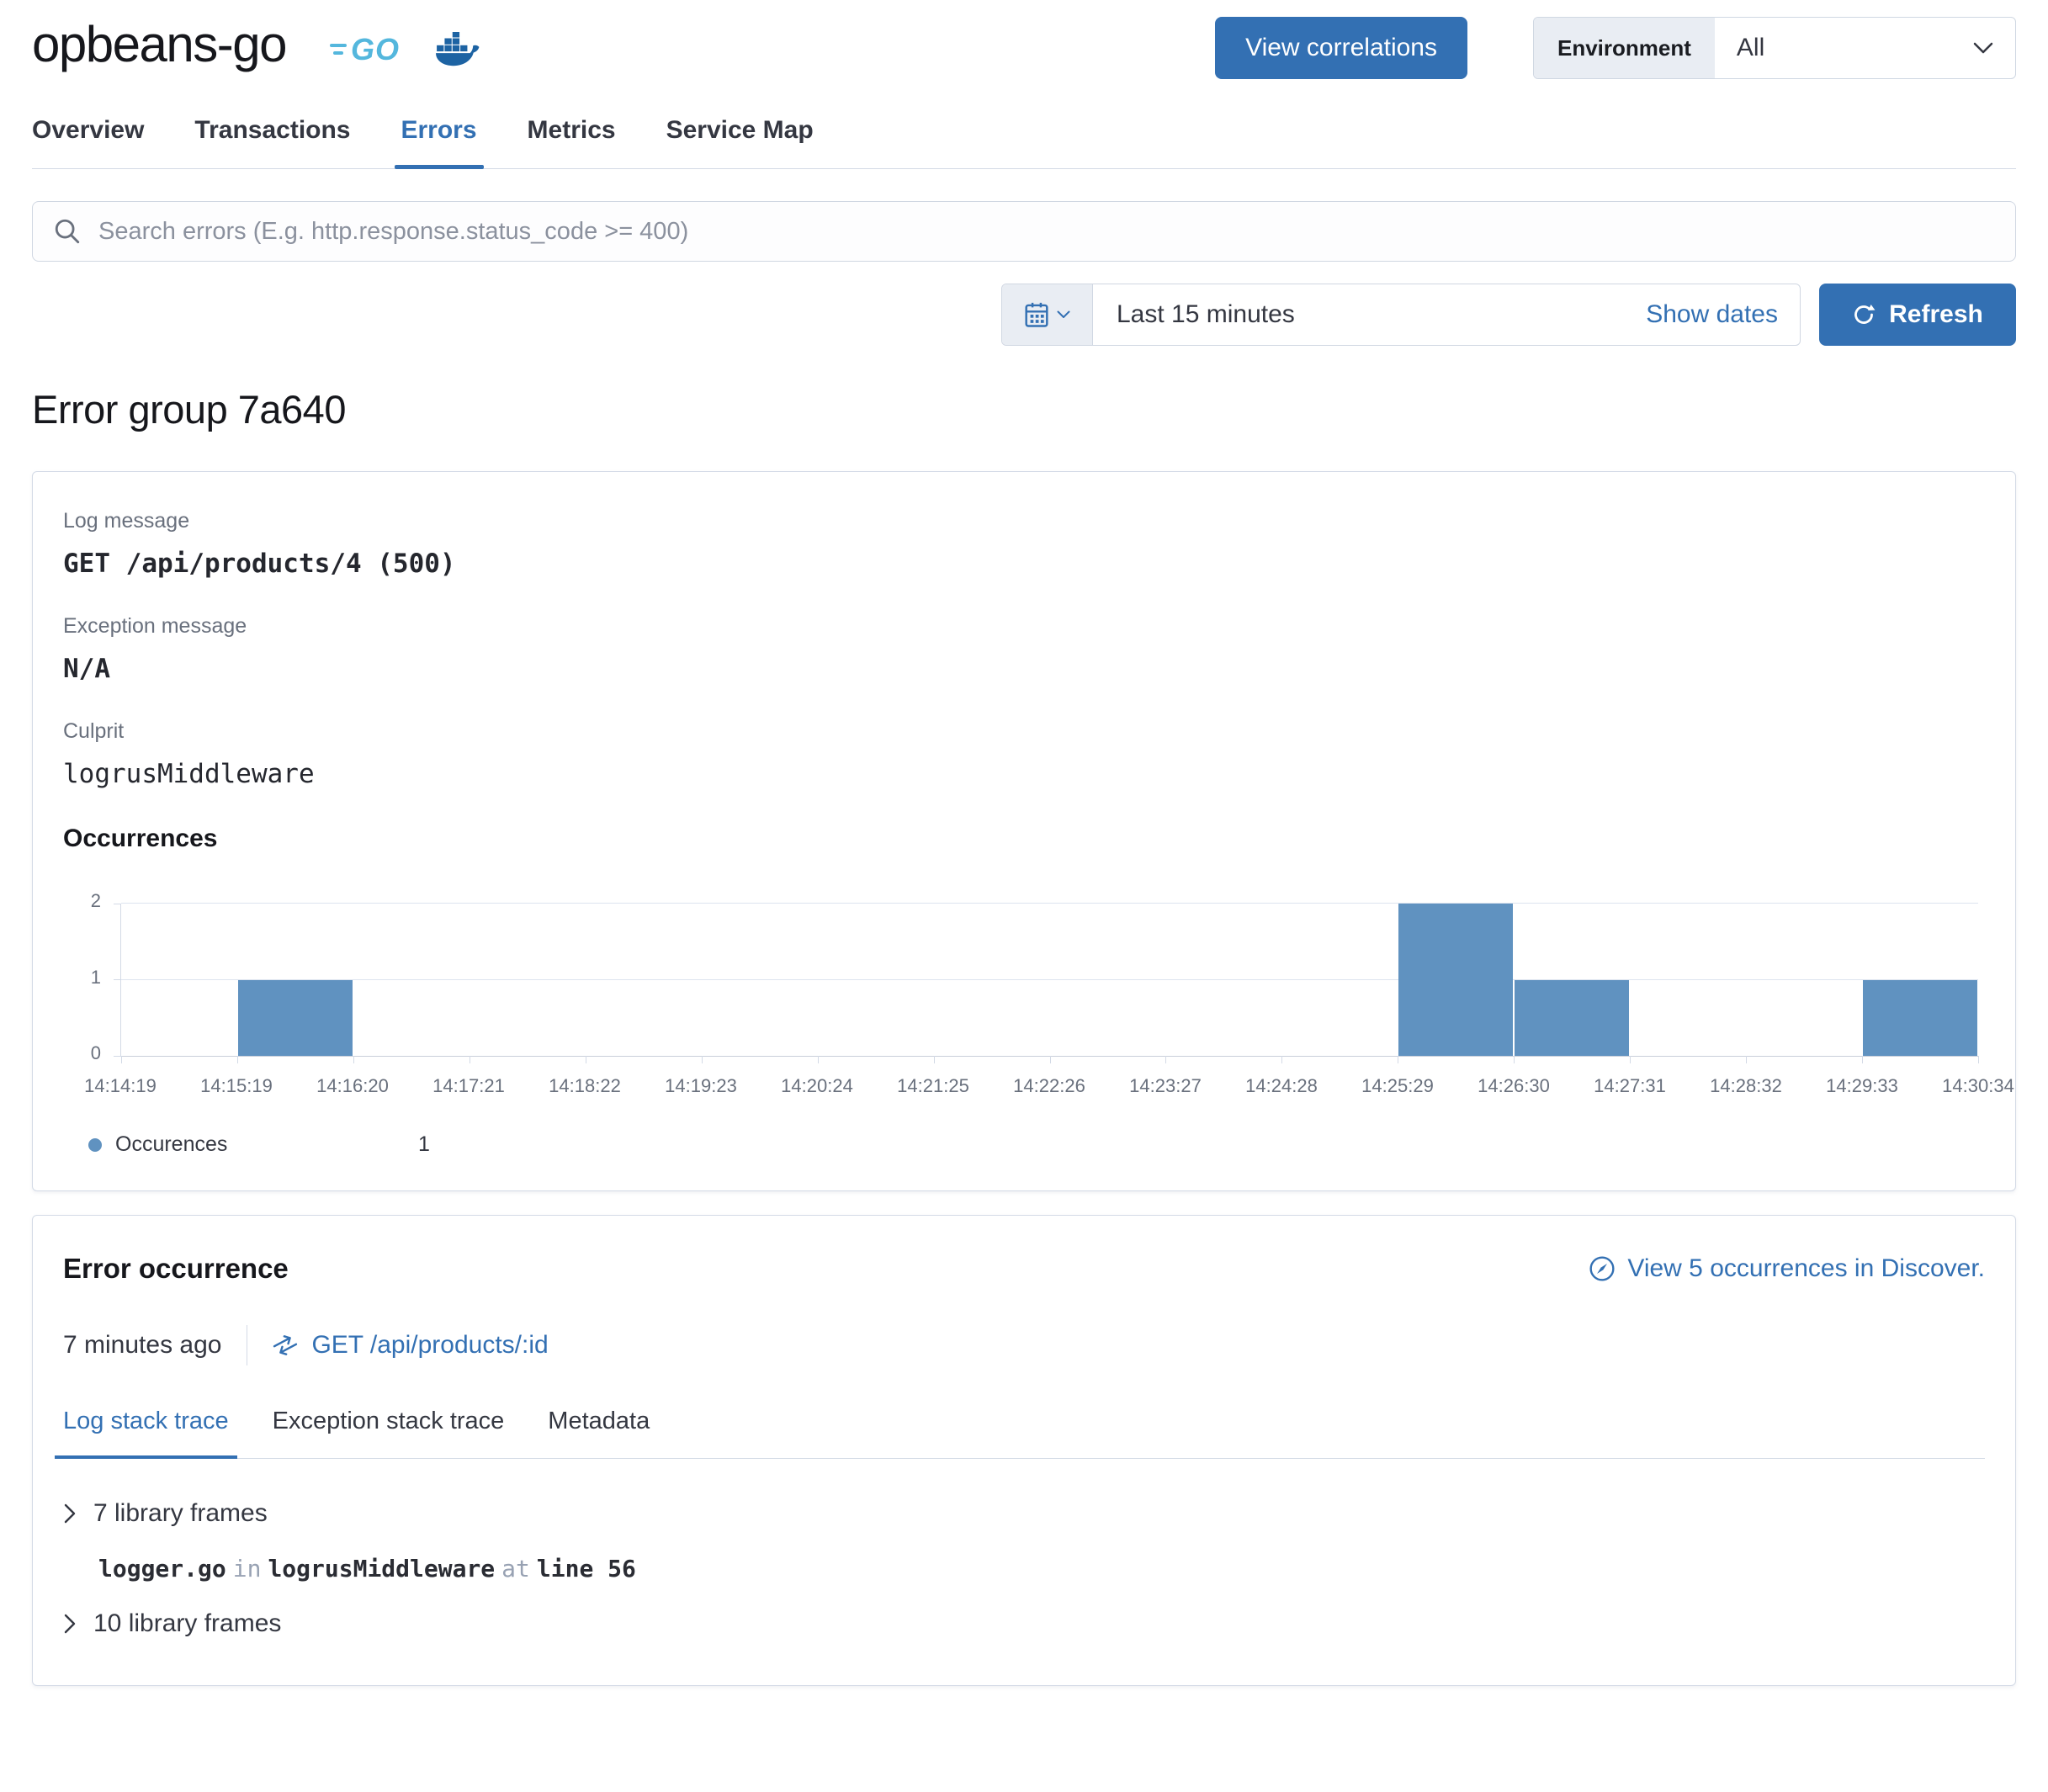 The width and height of the screenshot is (2048, 1792). Describe the element at coordinates (176, 1268) in the screenshot. I see `error-occurrence-title: Error occurrence` at that location.